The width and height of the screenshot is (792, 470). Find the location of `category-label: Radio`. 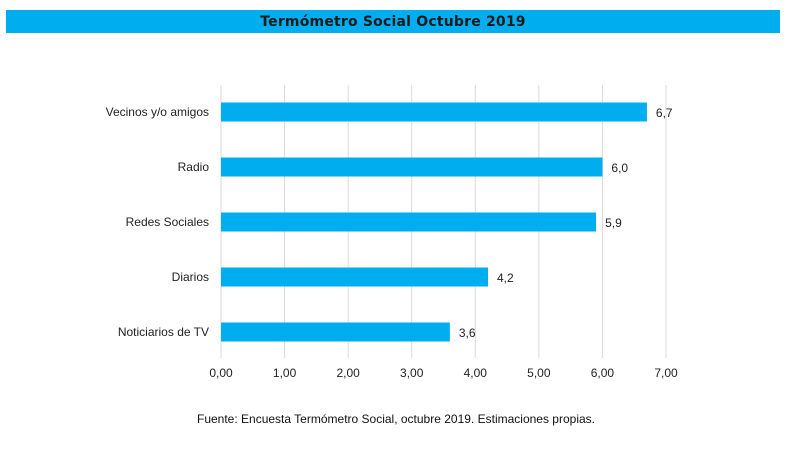

category-label: Radio is located at coordinates (194, 167).